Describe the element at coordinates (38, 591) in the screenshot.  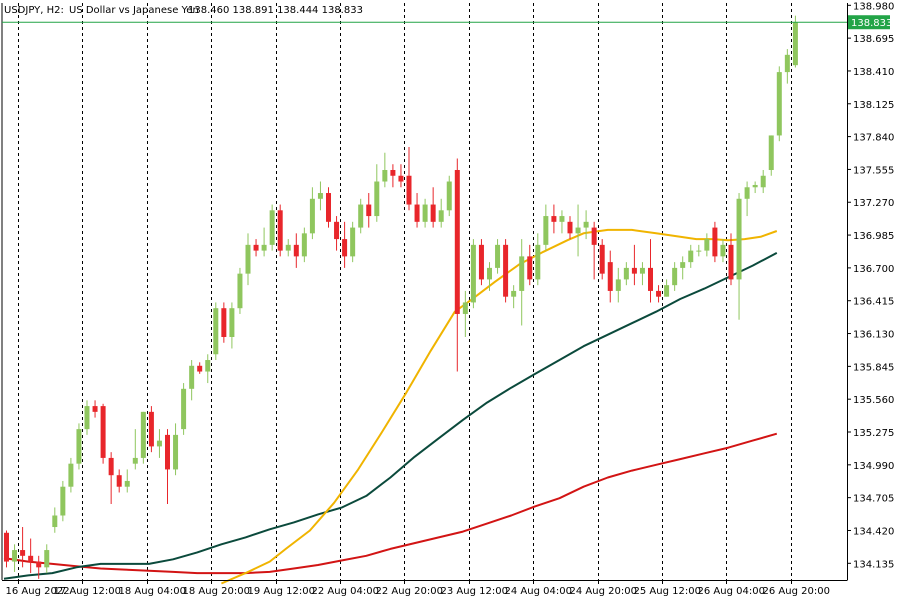
I see `time-tick-label: 16 Aug 2022` at that location.